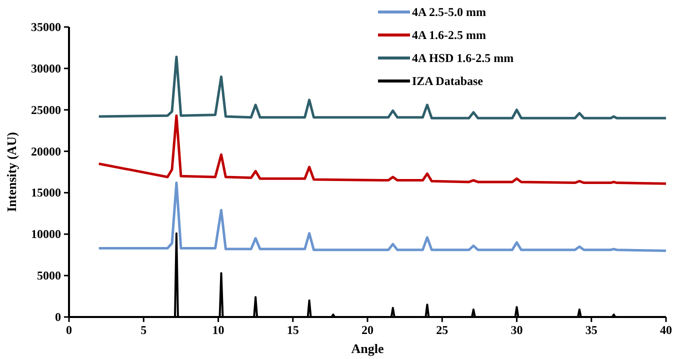 The height and width of the screenshot is (359, 675). I want to click on x-tick-label: 35, so click(591, 330).